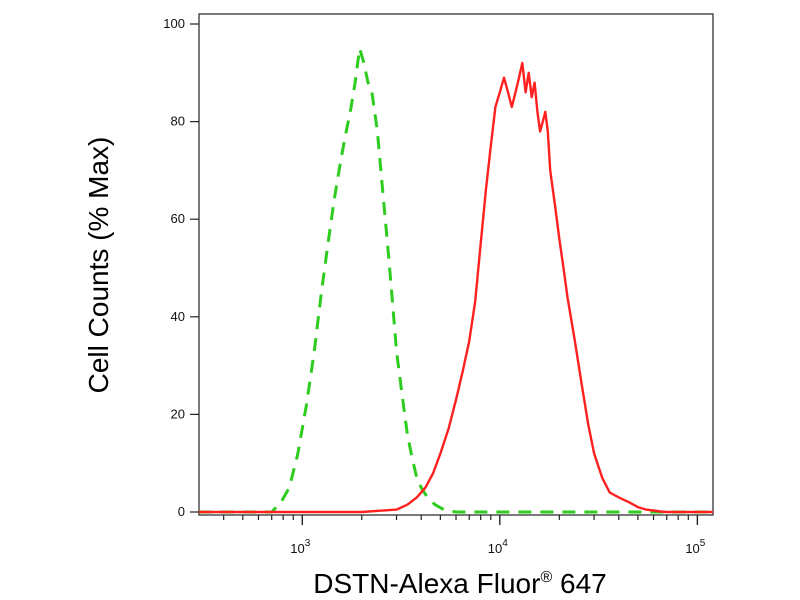  What do you see at coordinates (546, 577) in the screenshot?
I see `registered-mark: ®` at bounding box center [546, 577].